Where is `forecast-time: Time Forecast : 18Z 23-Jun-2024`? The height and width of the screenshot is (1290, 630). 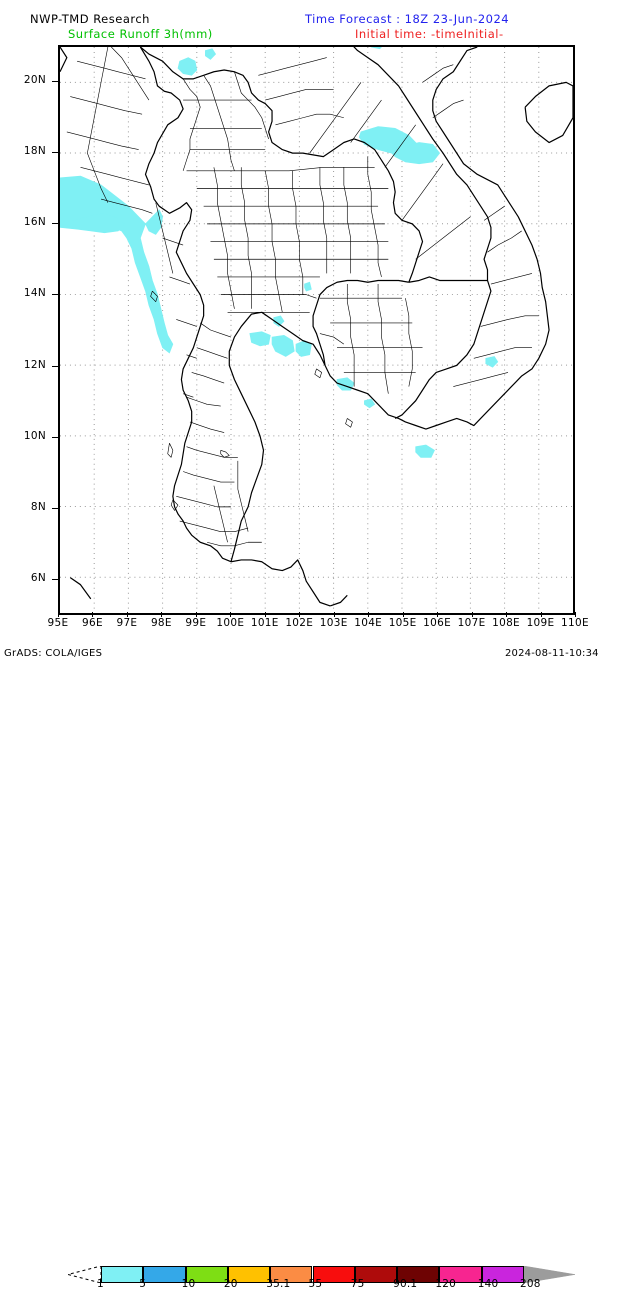
forecast-time: Time Forecast : 18Z 23-Jun-2024 is located at coordinates (407, 19).